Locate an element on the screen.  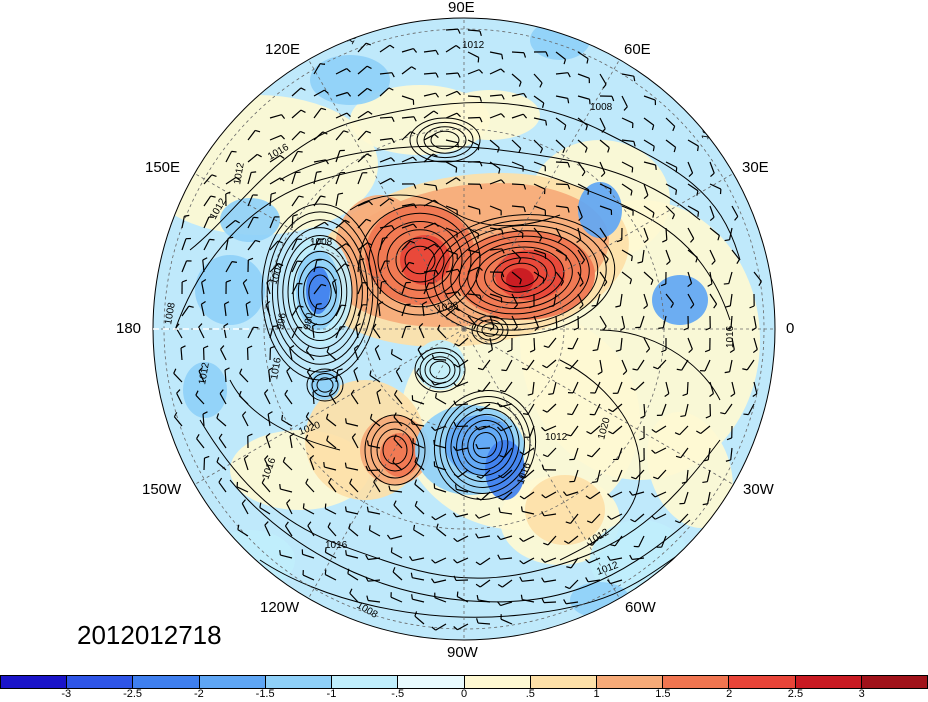
meridian-line is located at coordinates (386, 194).